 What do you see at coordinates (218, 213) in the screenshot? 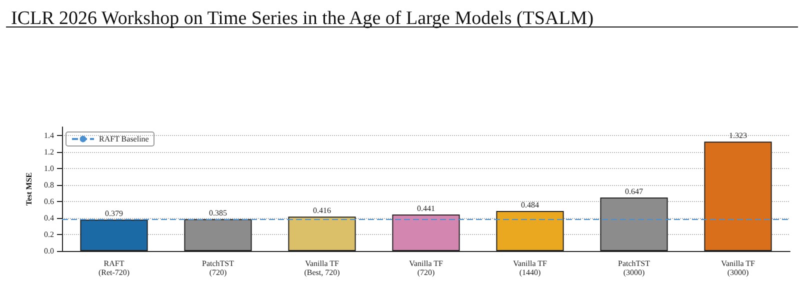
I see `data-label: 0.385` at bounding box center [218, 213].